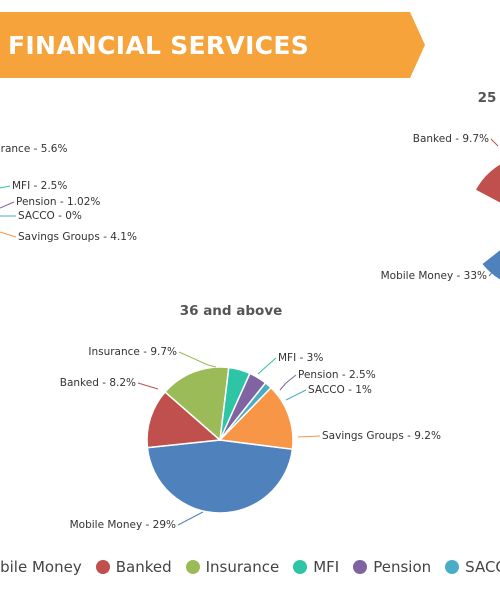 The image size is (500, 600). Describe the element at coordinates (159, 45) in the screenshot. I see `page-title: FINANCIAL SERVICES` at that location.